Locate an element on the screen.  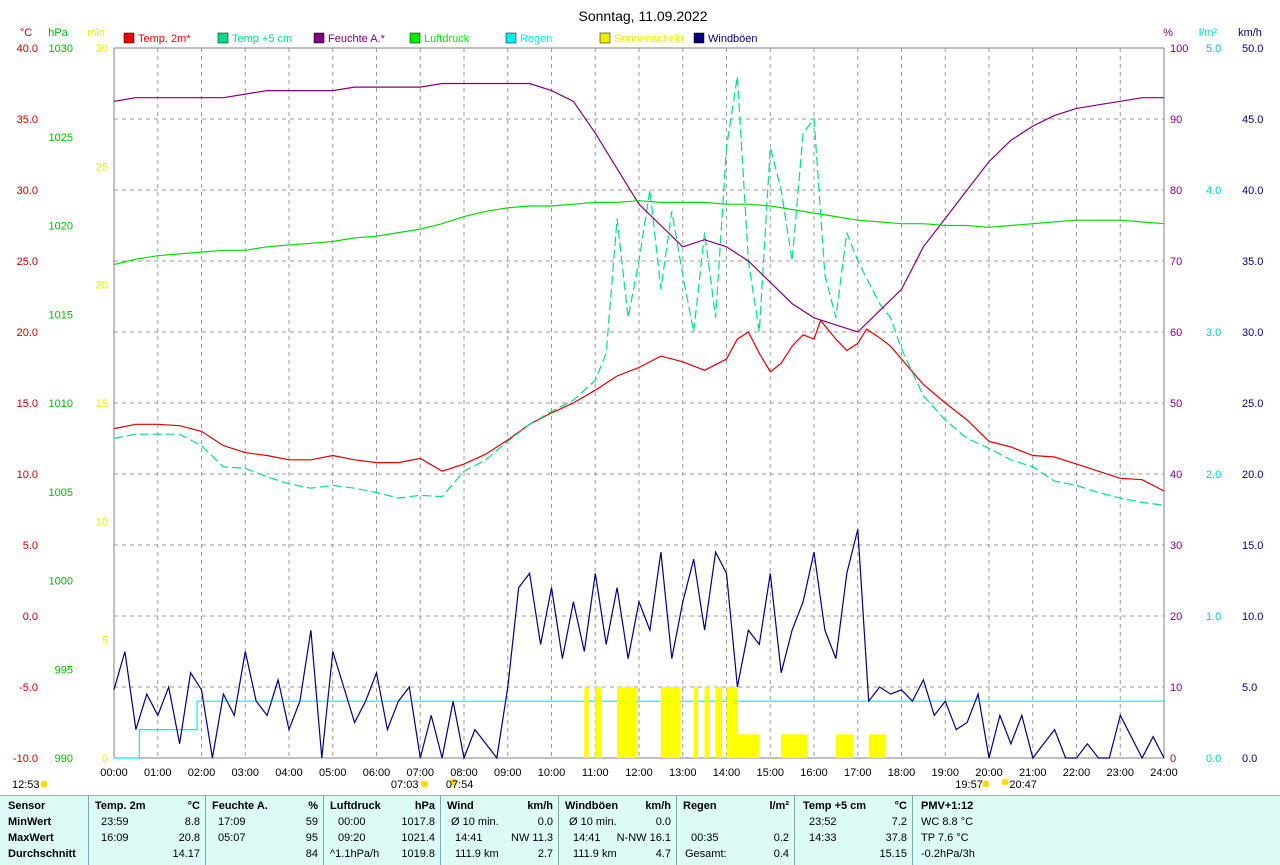
axis-tick-wind: 0.0 is located at coordinates (1249, 759).